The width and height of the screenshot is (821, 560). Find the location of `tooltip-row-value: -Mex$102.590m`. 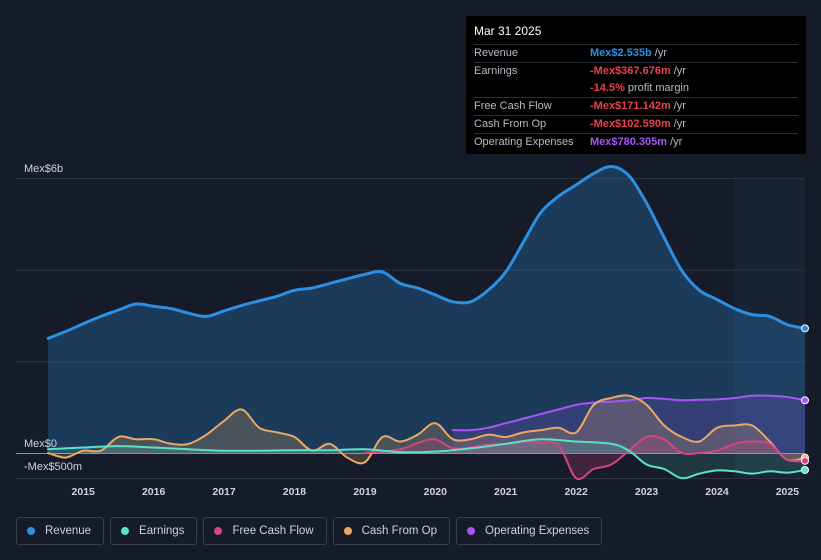

tooltip-row-value: -Mex$102.590m is located at coordinates (630, 124).